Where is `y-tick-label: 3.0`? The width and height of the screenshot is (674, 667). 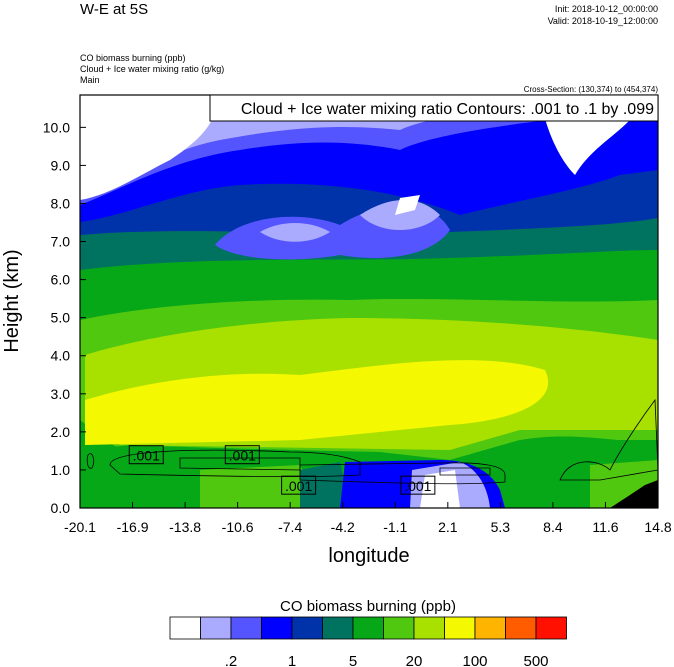 y-tick-label: 3.0 is located at coordinates (61, 394).